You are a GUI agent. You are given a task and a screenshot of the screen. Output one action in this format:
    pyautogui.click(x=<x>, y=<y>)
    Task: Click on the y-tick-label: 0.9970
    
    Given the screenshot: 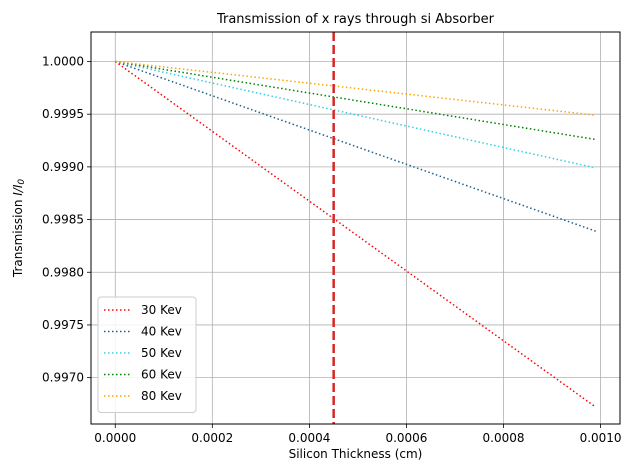 What is the action you would take?
    pyautogui.click(x=63, y=378)
    